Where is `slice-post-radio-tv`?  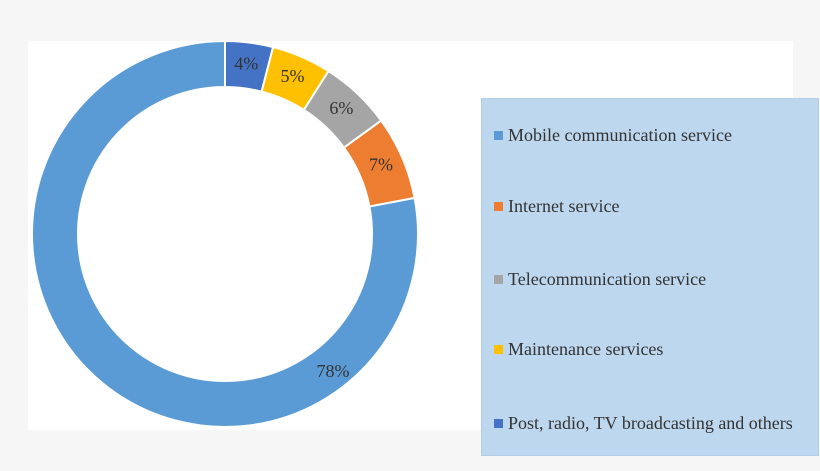
slice-post-radio-tv is located at coordinates (249, 67).